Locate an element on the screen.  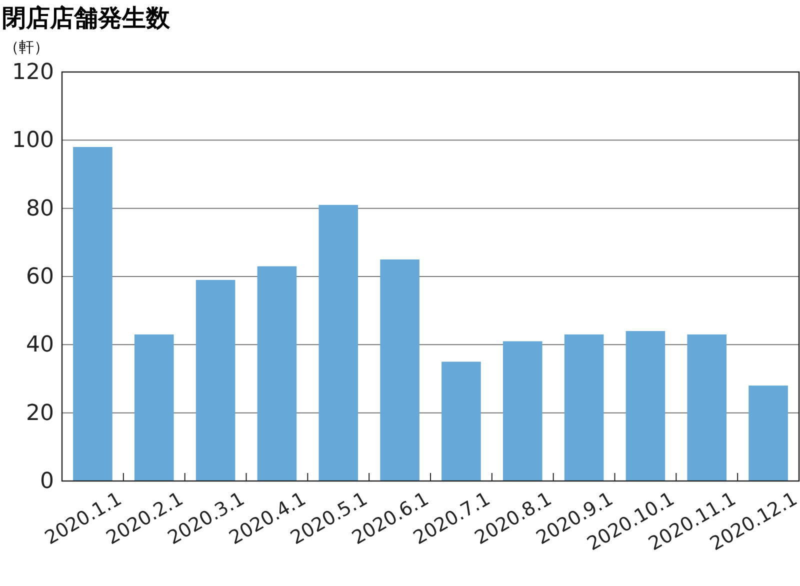
y-tick-label: 120 is located at coordinates (33, 73).